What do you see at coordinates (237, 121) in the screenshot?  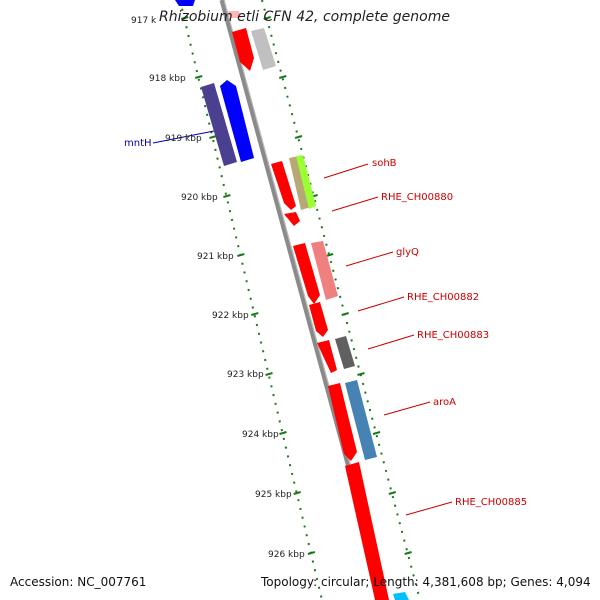 I see `gene-mntH` at bounding box center [237, 121].